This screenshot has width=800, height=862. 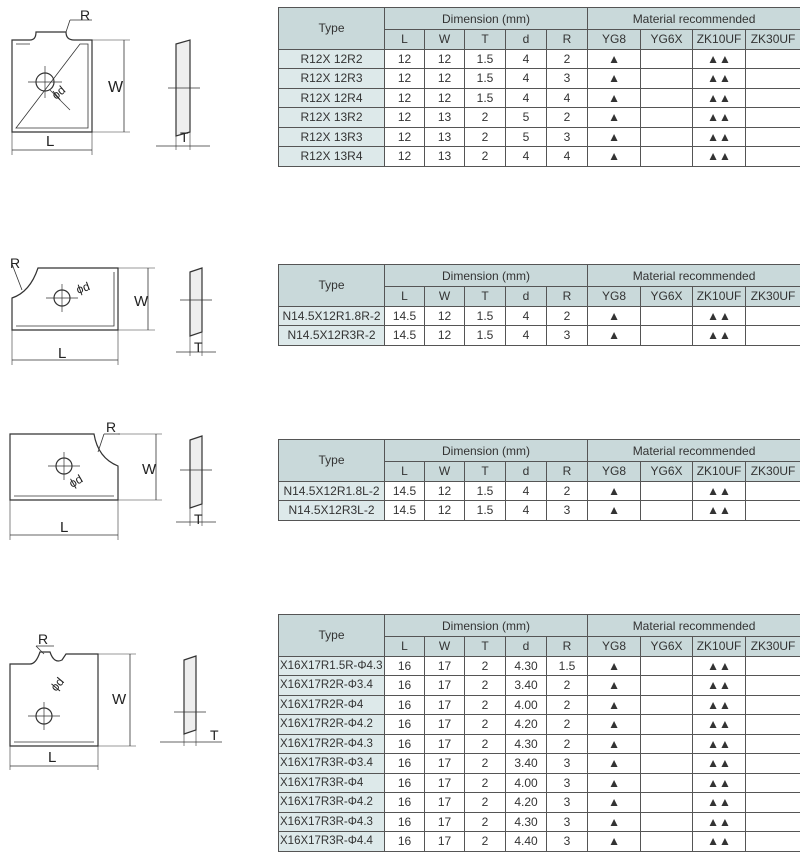 I want to click on table-row: R12X 13R3 12 13 2 5 3 ▲ ▲▲, so click(x=539, y=136).